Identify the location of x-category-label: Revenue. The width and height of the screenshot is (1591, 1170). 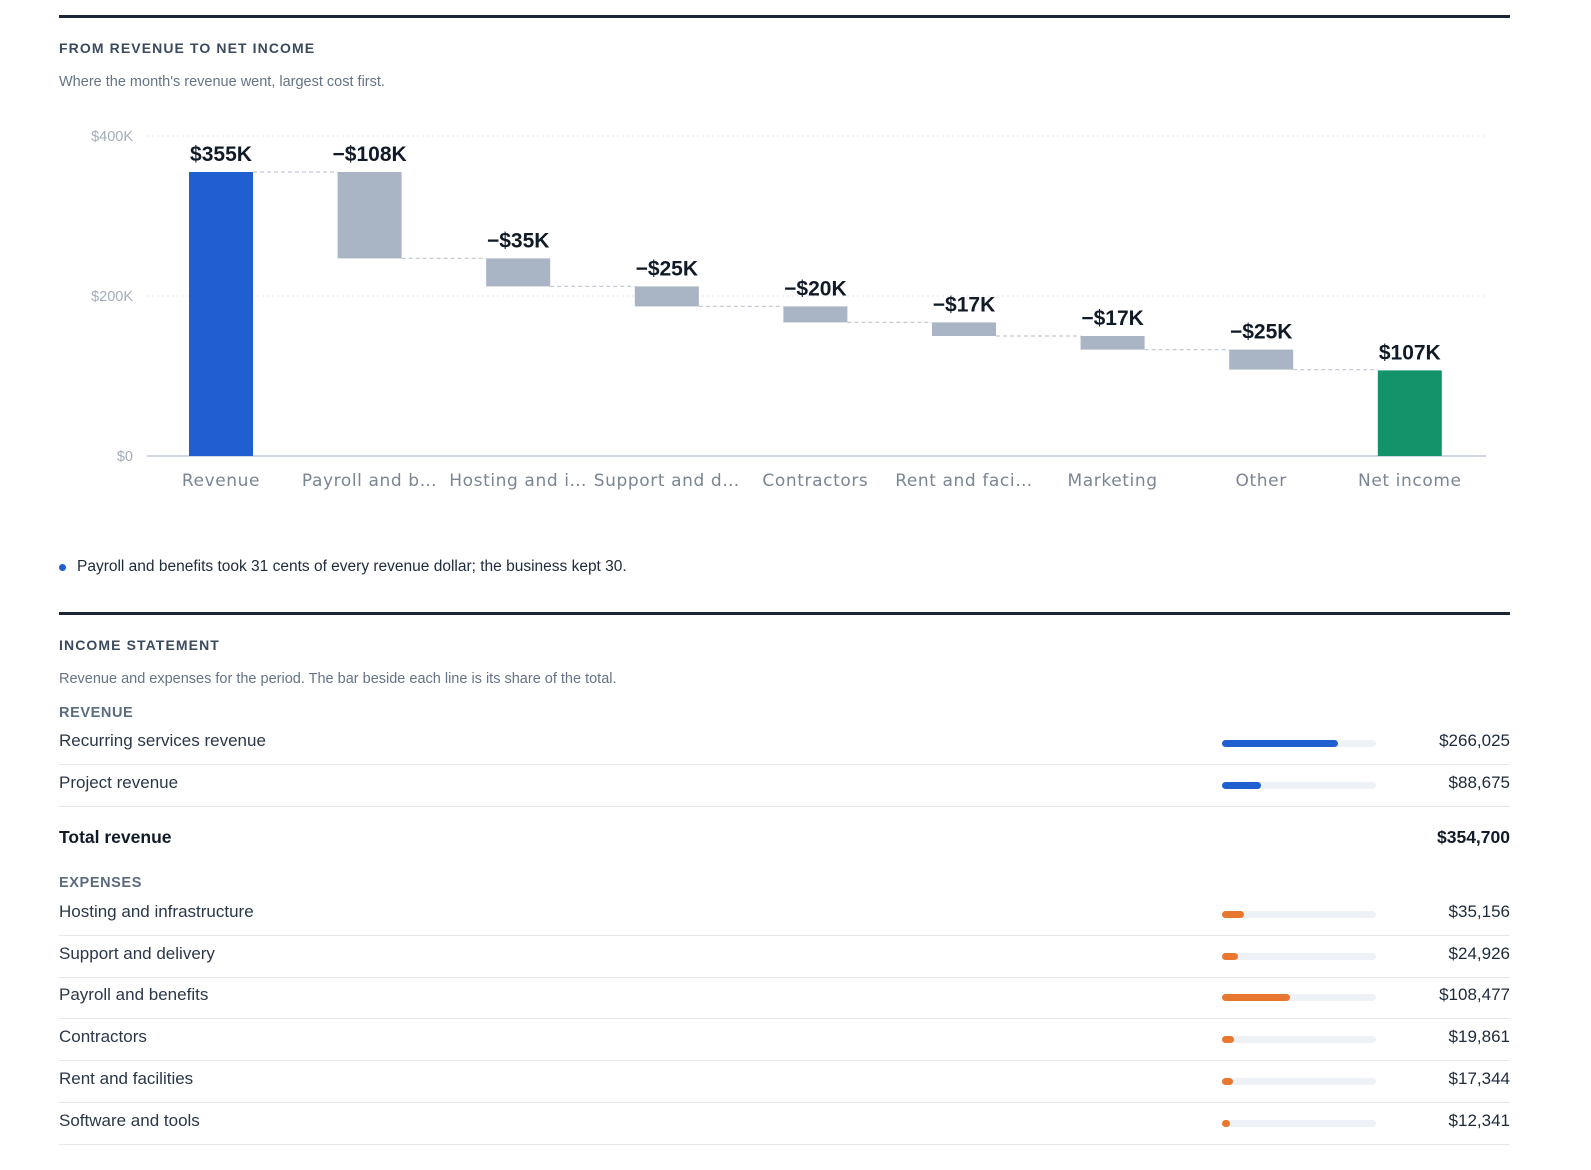
(221, 481).